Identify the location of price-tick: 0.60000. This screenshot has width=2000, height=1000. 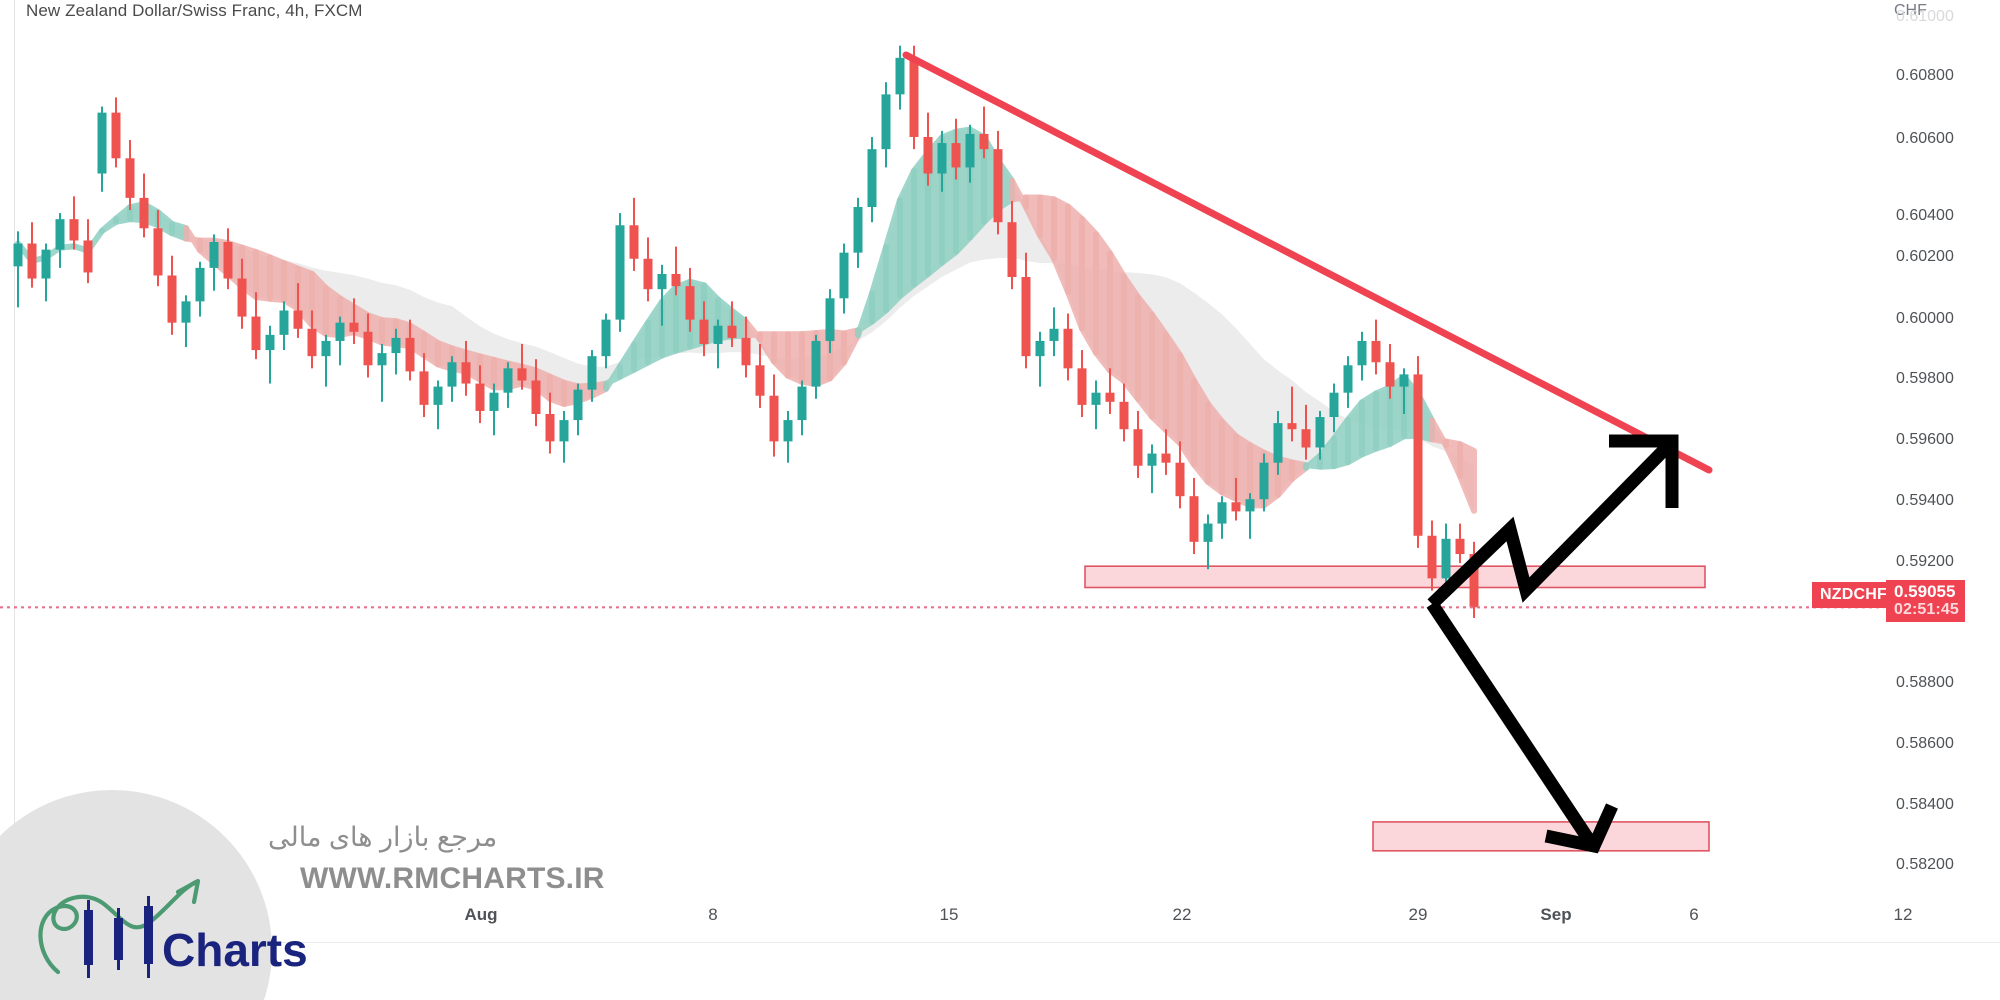
(1925, 318).